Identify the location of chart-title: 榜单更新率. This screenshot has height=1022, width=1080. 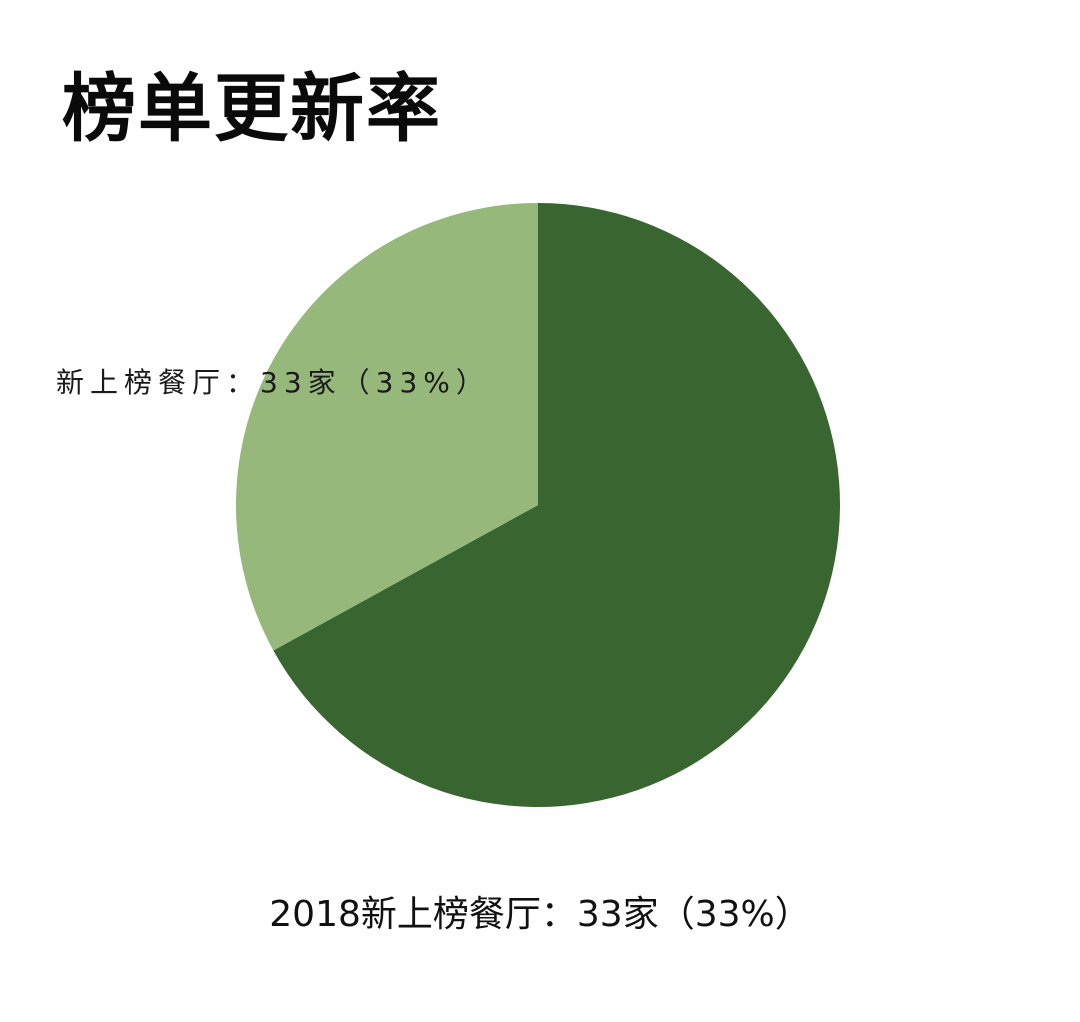
(252, 109).